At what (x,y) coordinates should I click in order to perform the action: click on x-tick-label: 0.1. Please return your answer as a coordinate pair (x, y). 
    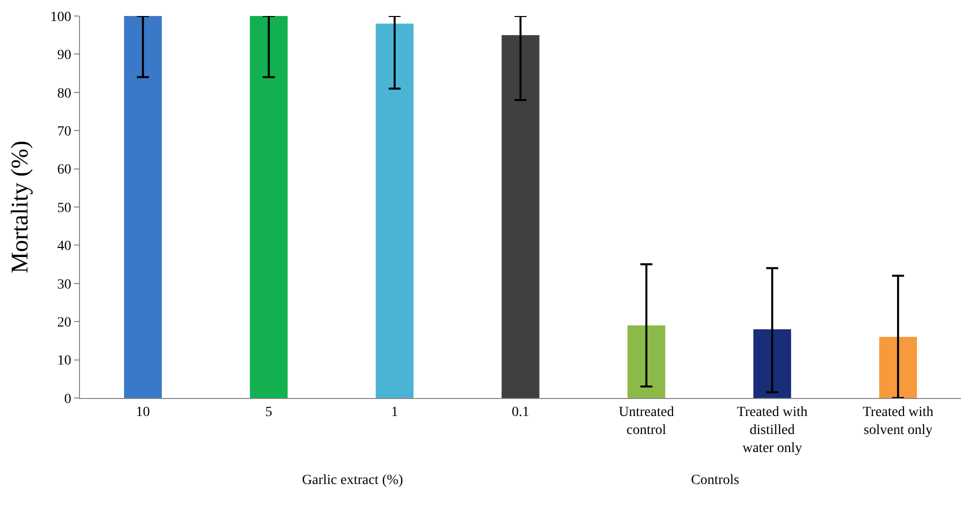
    Looking at the image, I should click on (521, 412).